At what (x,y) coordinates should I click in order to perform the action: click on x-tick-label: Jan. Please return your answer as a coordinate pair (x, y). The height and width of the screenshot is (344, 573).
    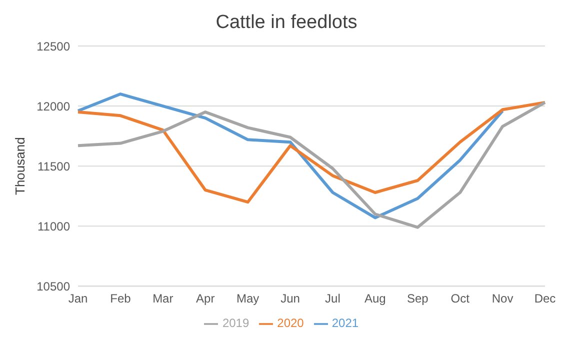
    Looking at the image, I should click on (78, 299).